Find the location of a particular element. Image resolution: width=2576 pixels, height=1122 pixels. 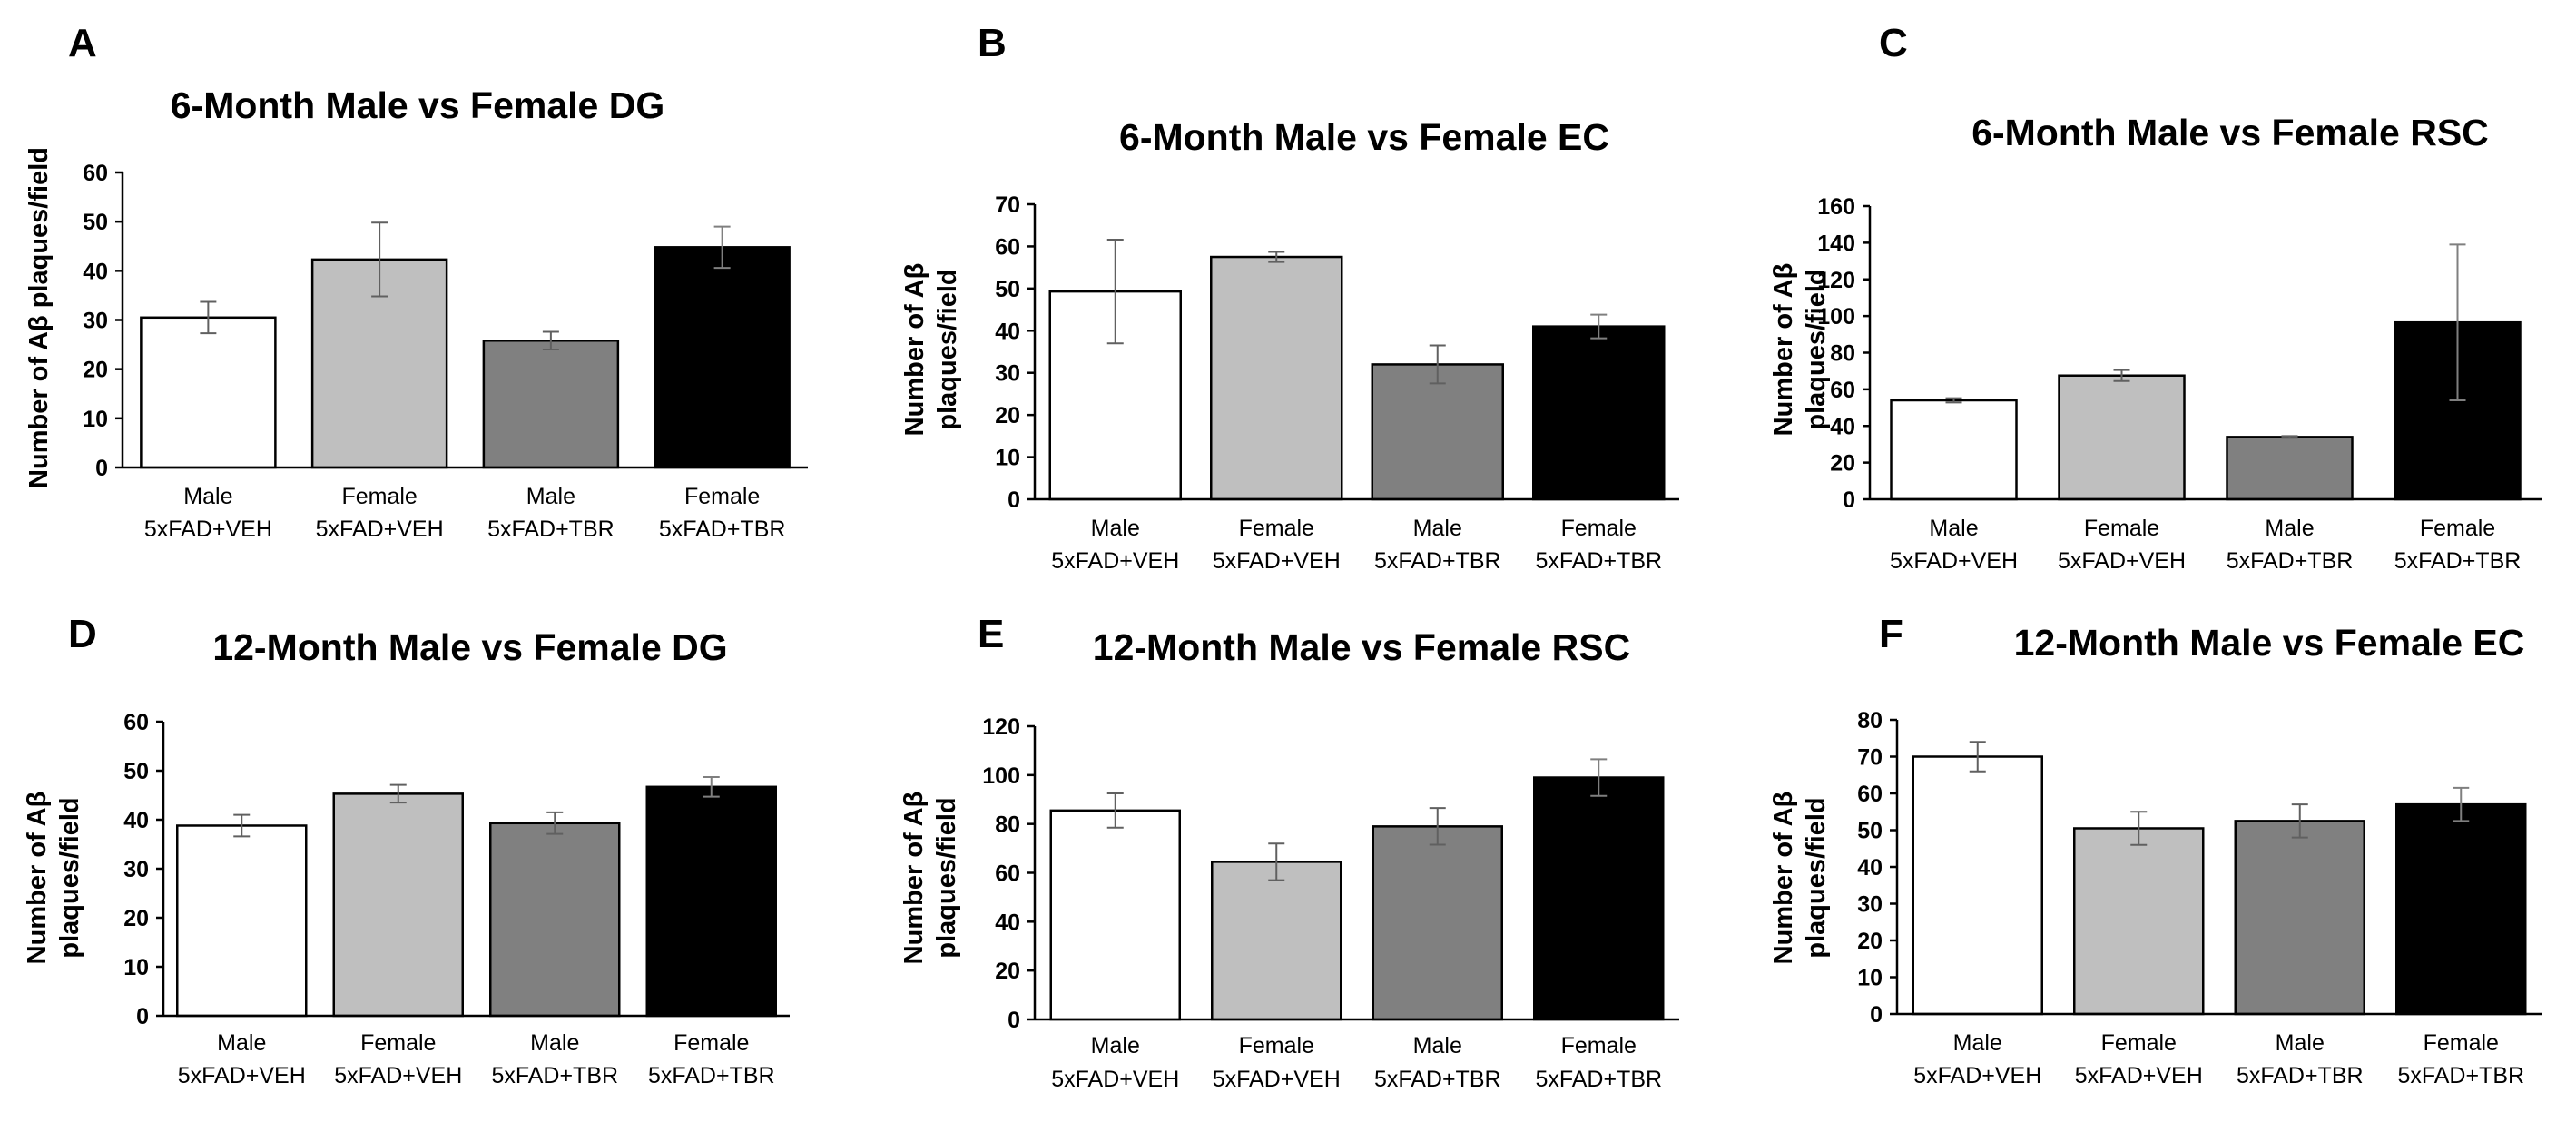

panel-letter: D is located at coordinates (82, 634).